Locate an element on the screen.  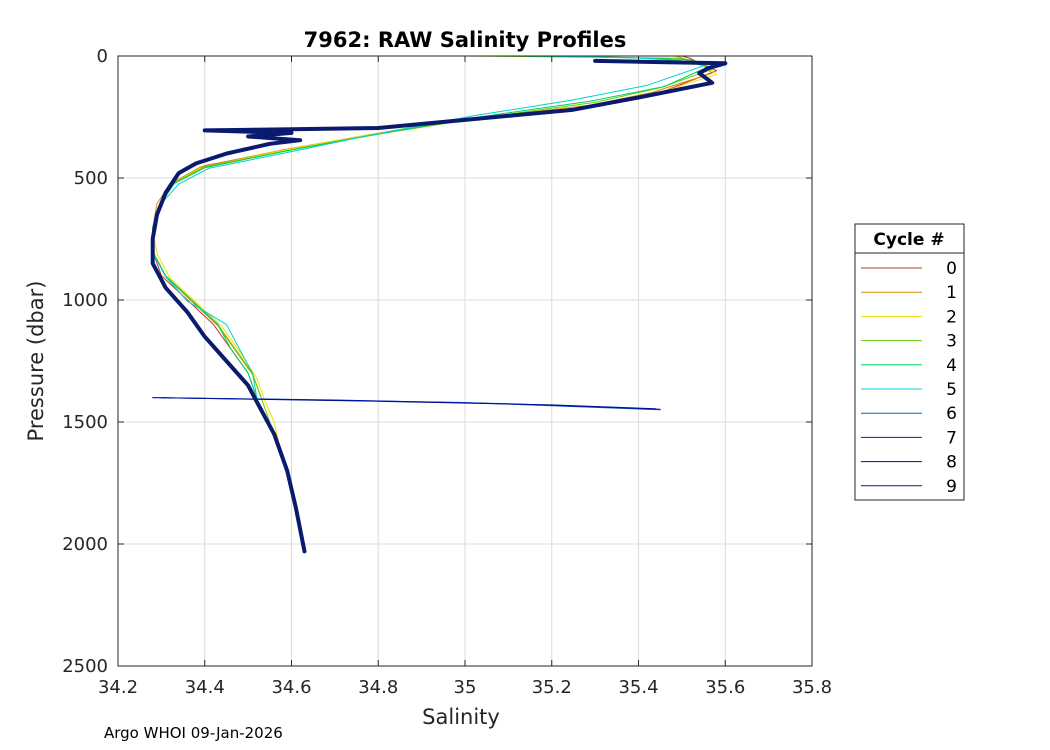
legend-label-cycle-9: 9 is located at coordinates (951, 487).